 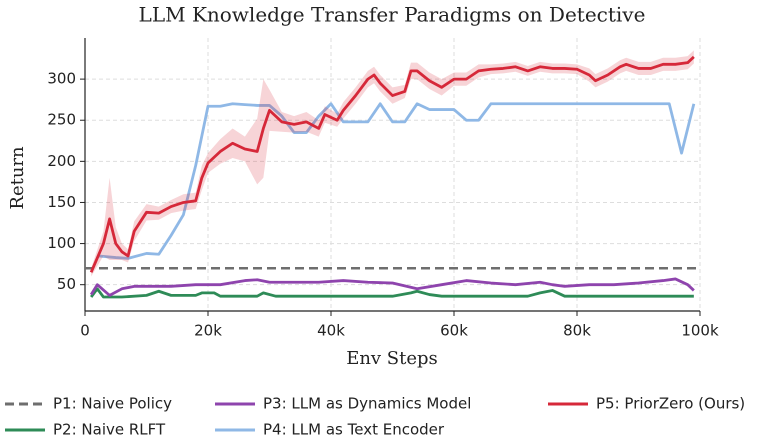 What do you see at coordinates (66, 284) in the screenshot?
I see `y-tick-label: 50` at bounding box center [66, 284].